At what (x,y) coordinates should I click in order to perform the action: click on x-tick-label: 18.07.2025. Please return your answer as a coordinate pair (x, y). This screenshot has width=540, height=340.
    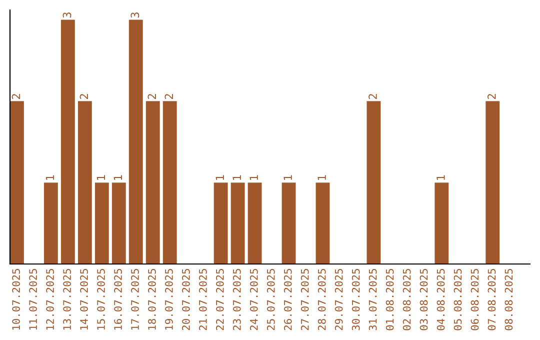
    Looking at the image, I should click on (152, 299).